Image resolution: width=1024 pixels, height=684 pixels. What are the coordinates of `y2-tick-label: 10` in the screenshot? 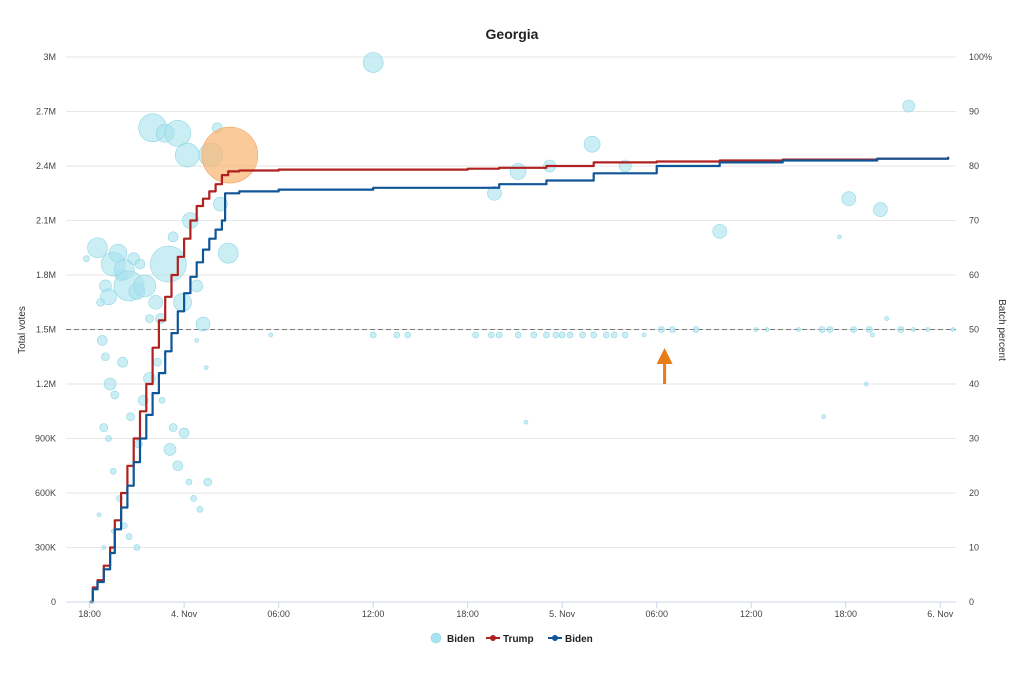 It's located at (974, 548).